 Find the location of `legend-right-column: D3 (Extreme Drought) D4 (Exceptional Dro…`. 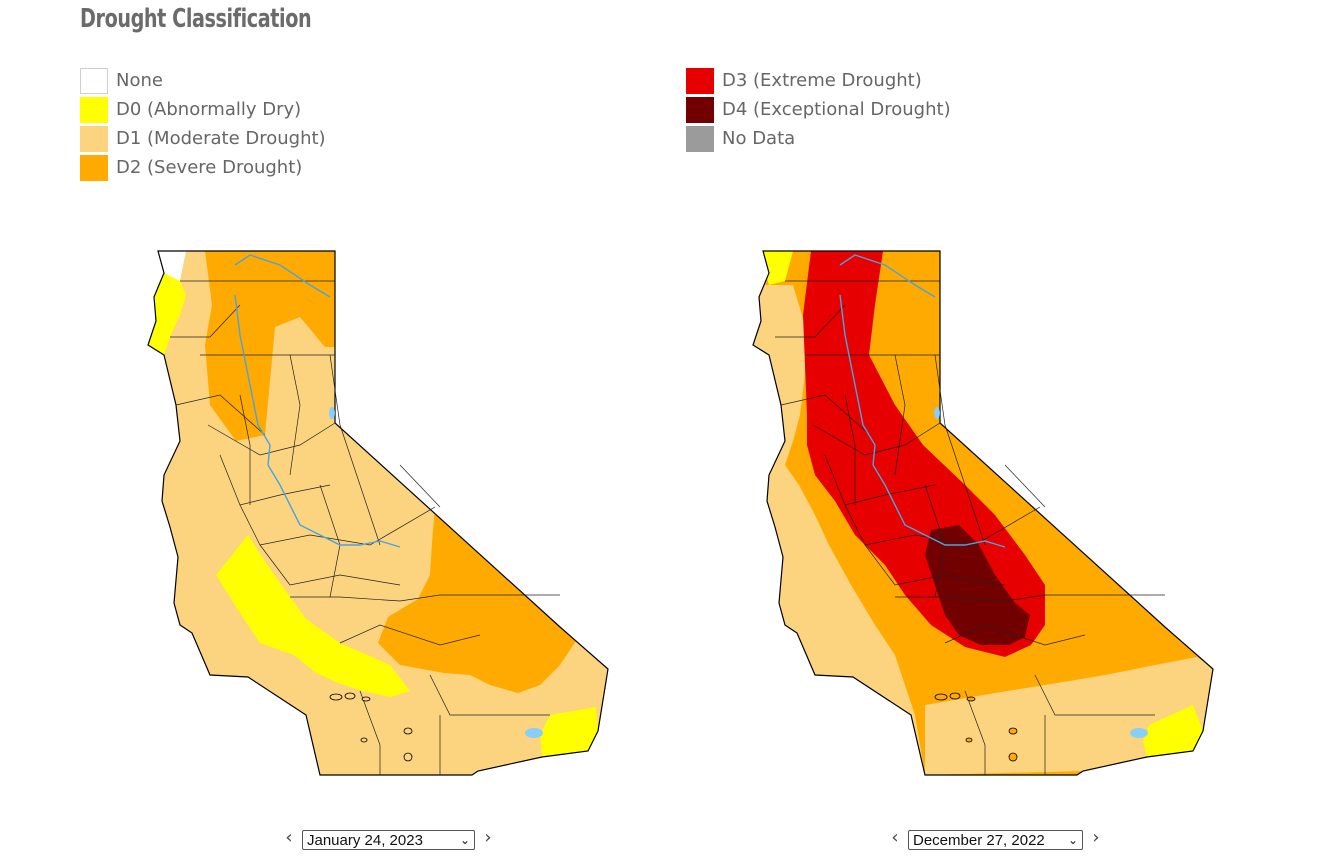

legend-right-column: D3 (Extreme Drought) D4 (Exceptional Dro… is located at coordinates (818, 109).